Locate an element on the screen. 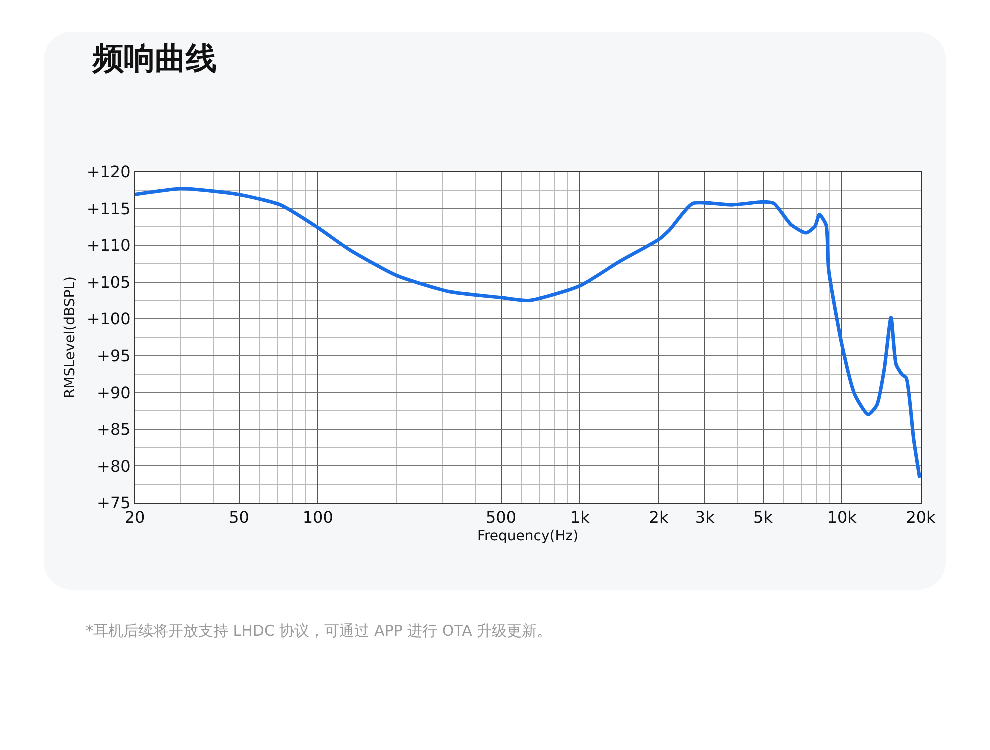 The image size is (990, 750). x-tick-label: 20 is located at coordinates (135, 518).